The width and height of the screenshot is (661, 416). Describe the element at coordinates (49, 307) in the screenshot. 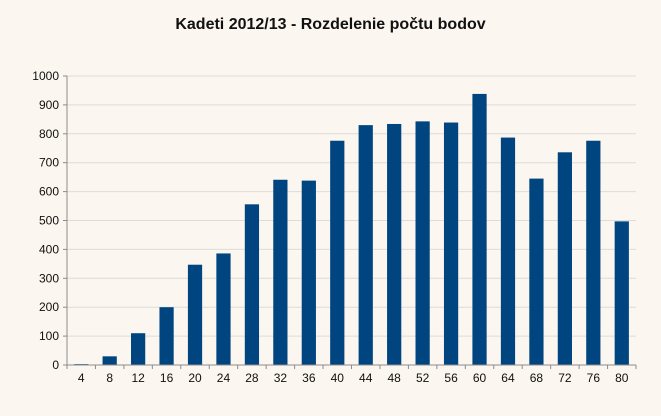

I see `y-tick-label: 200` at that location.